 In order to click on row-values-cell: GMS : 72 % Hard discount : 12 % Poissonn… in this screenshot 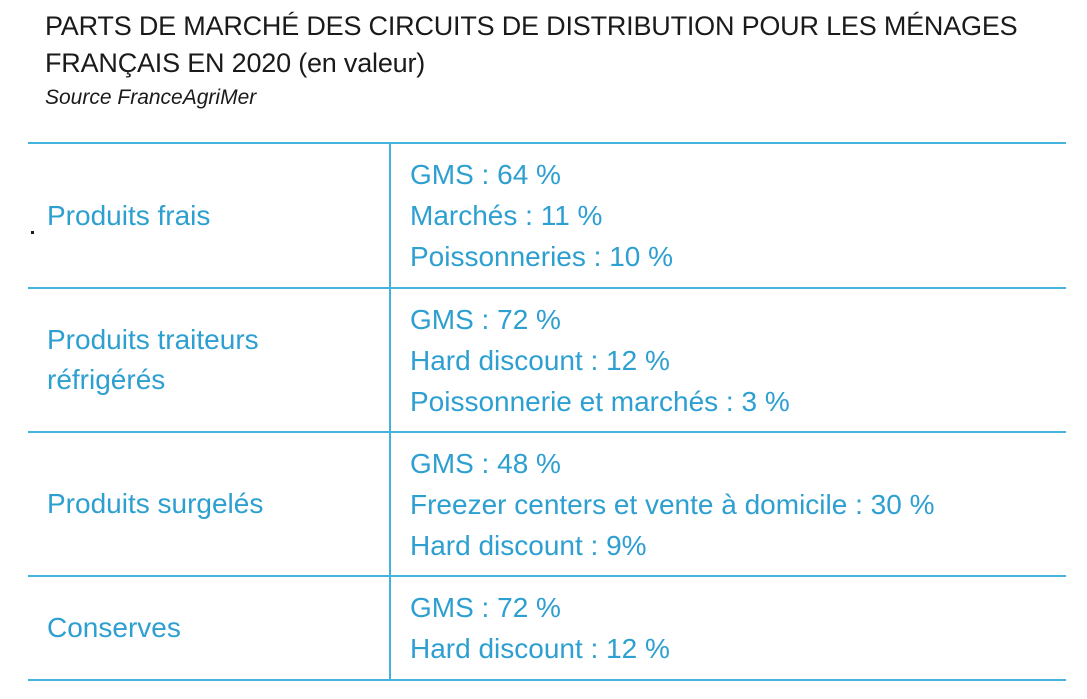, I will do `click(728, 360)`.